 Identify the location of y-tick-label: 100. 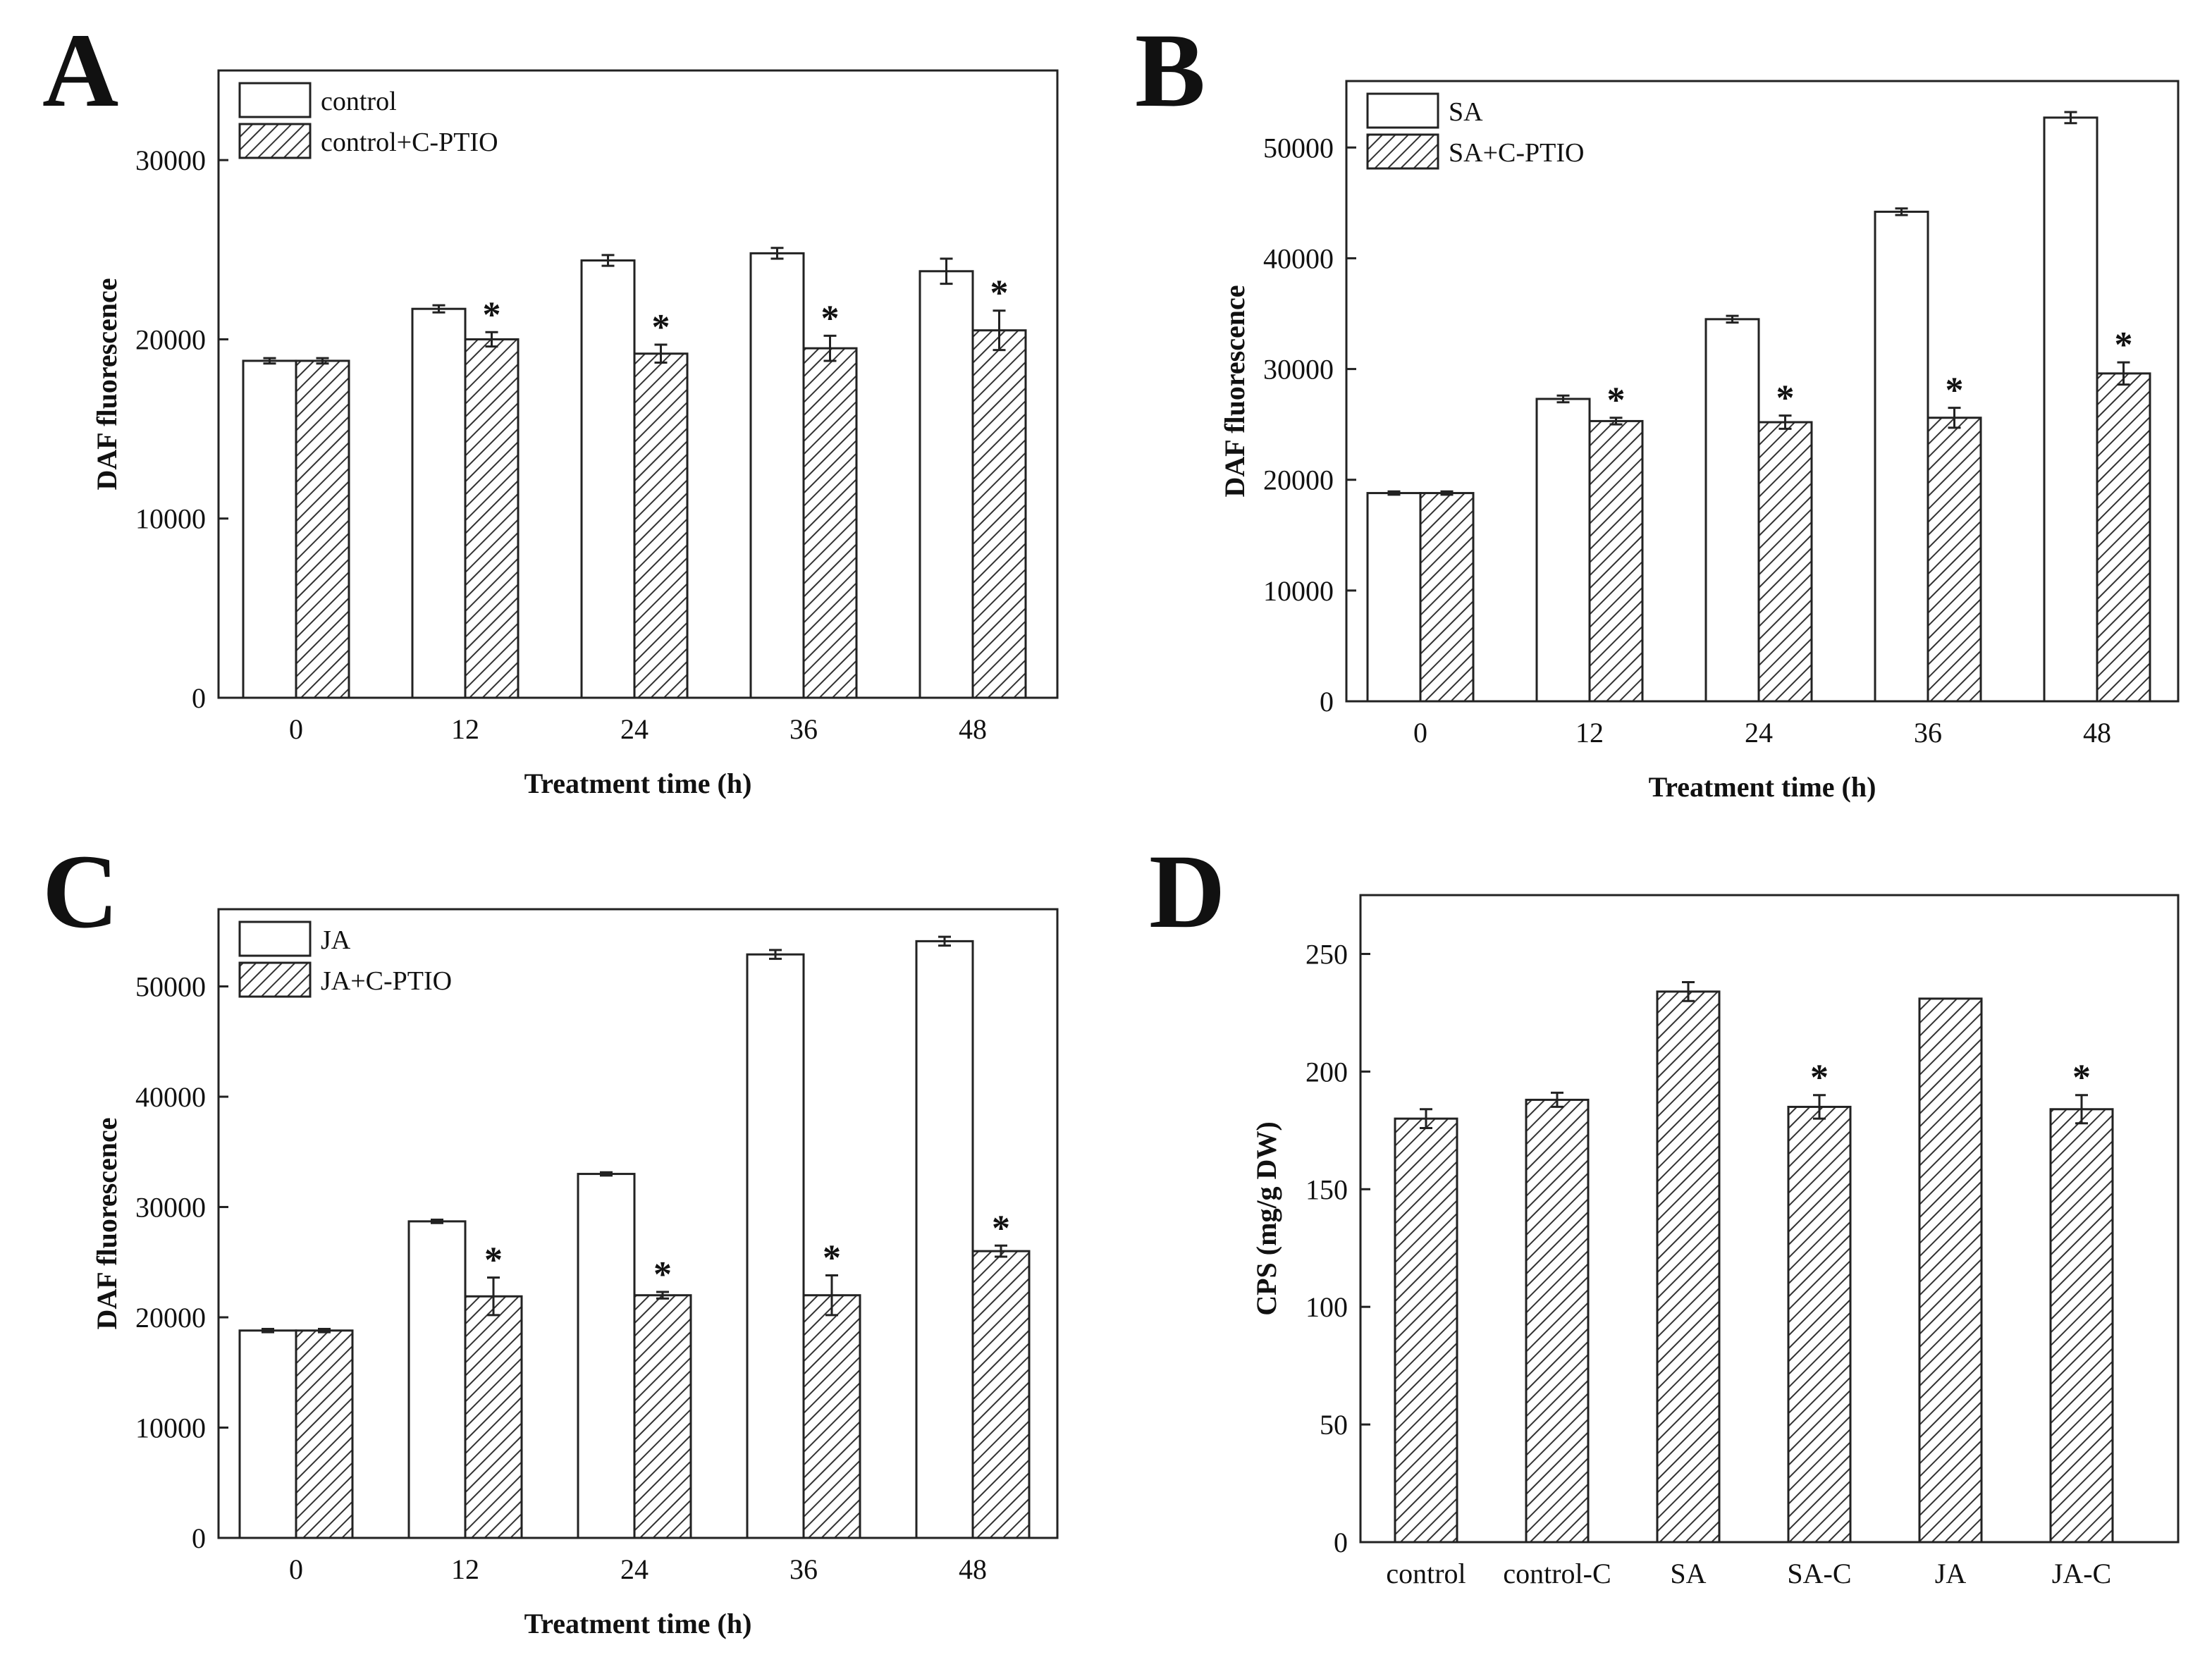
(1326, 1307).